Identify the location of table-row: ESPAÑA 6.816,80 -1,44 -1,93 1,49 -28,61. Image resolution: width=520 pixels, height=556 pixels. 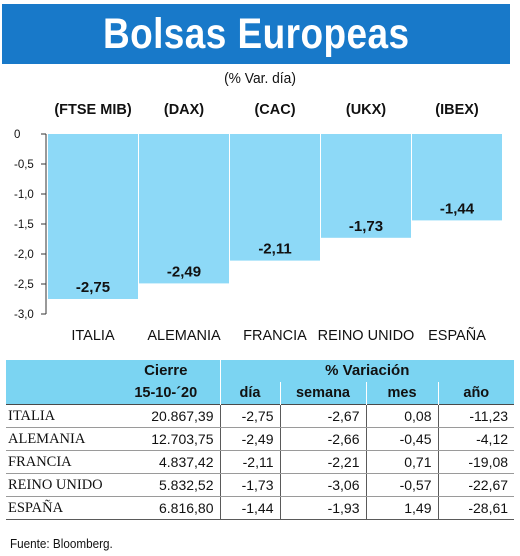
(260, 508).